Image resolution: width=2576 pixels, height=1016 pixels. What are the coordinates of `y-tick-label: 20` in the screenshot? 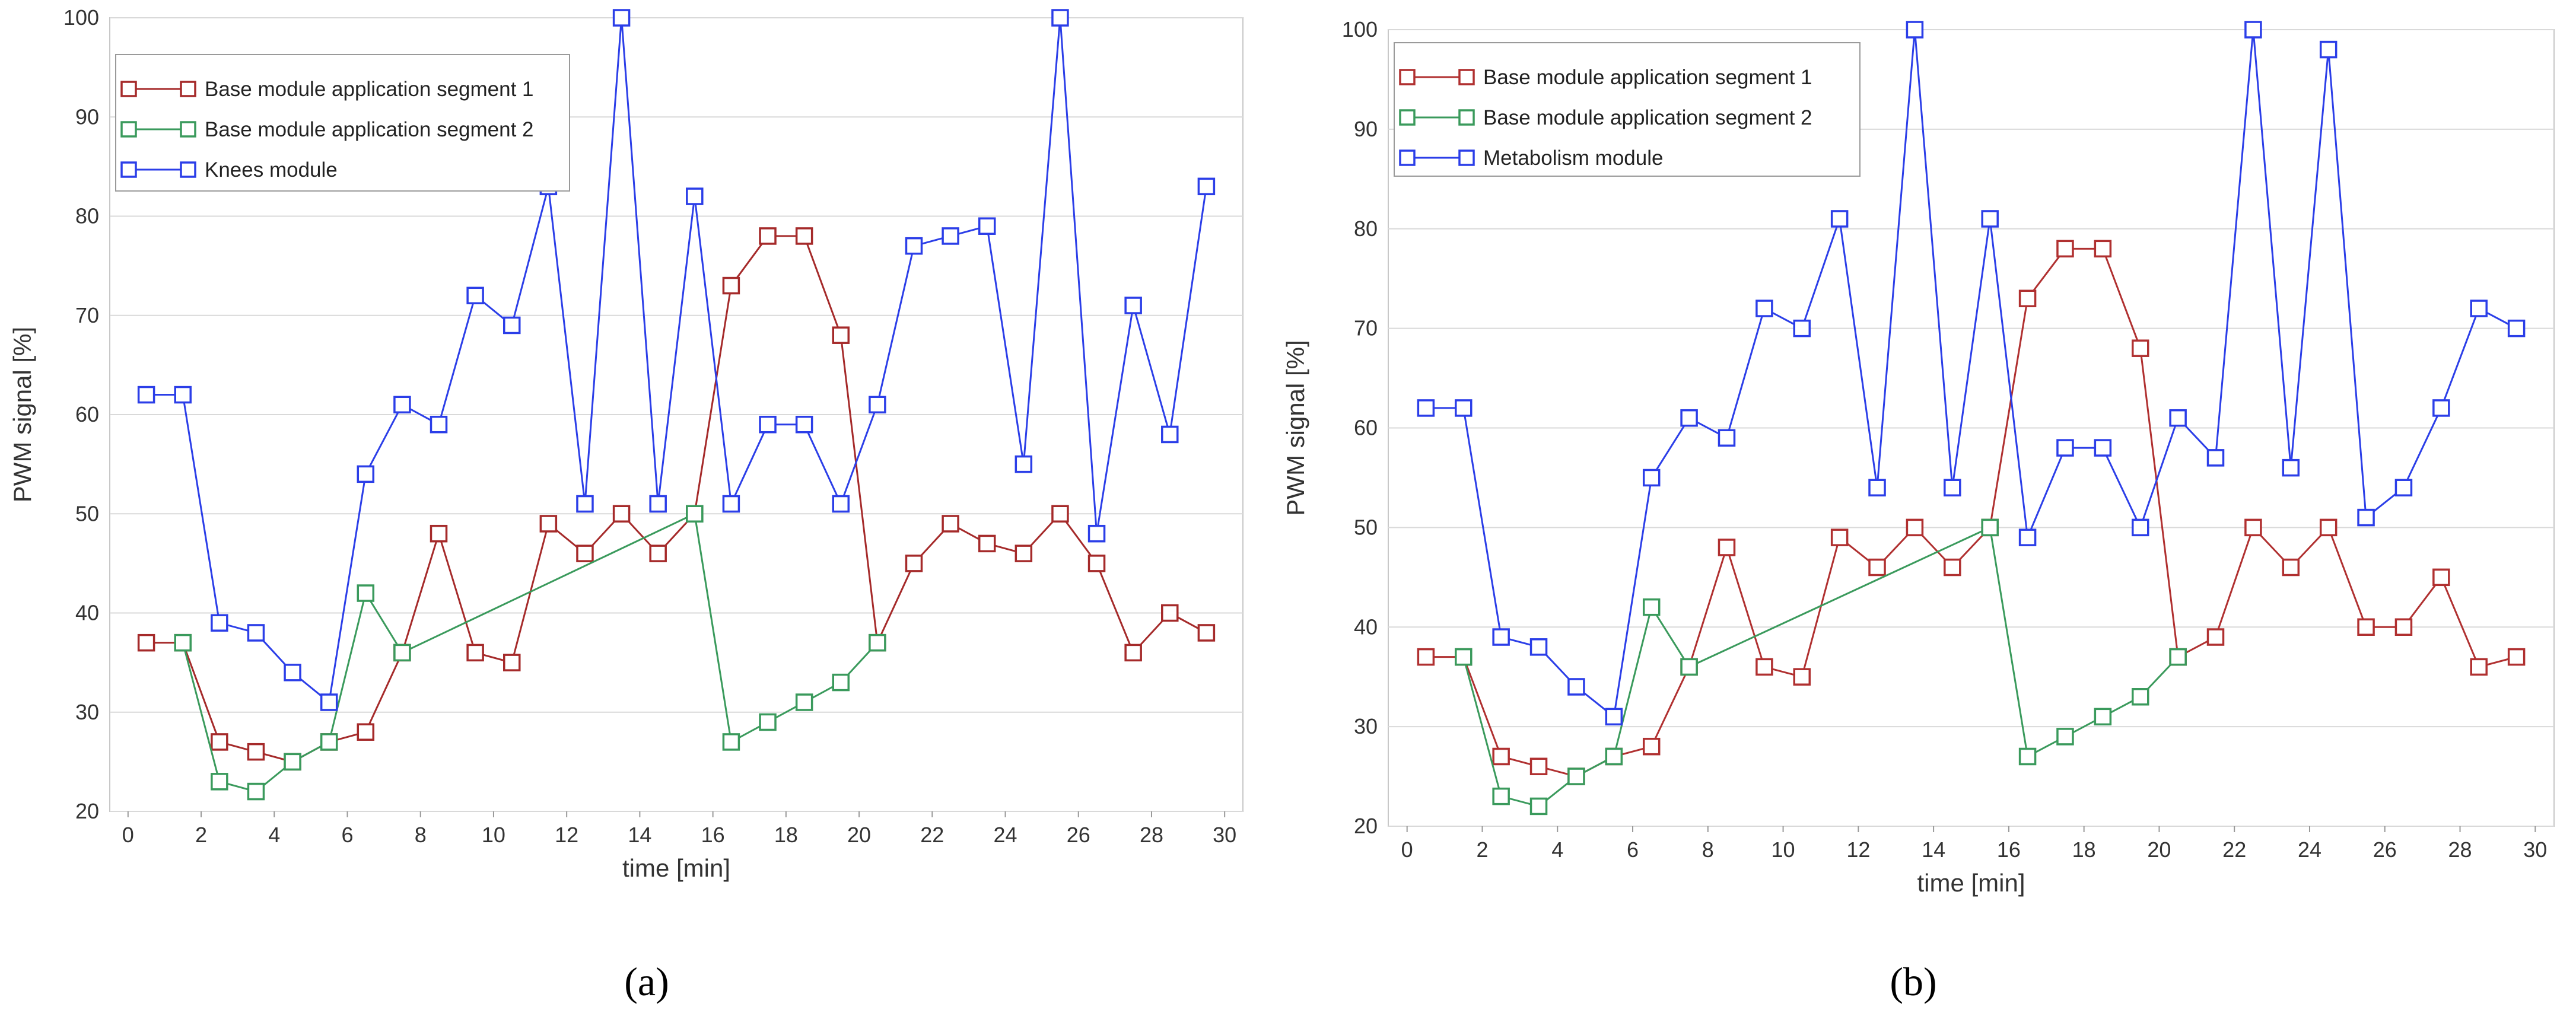 It's located at (1366, 826).